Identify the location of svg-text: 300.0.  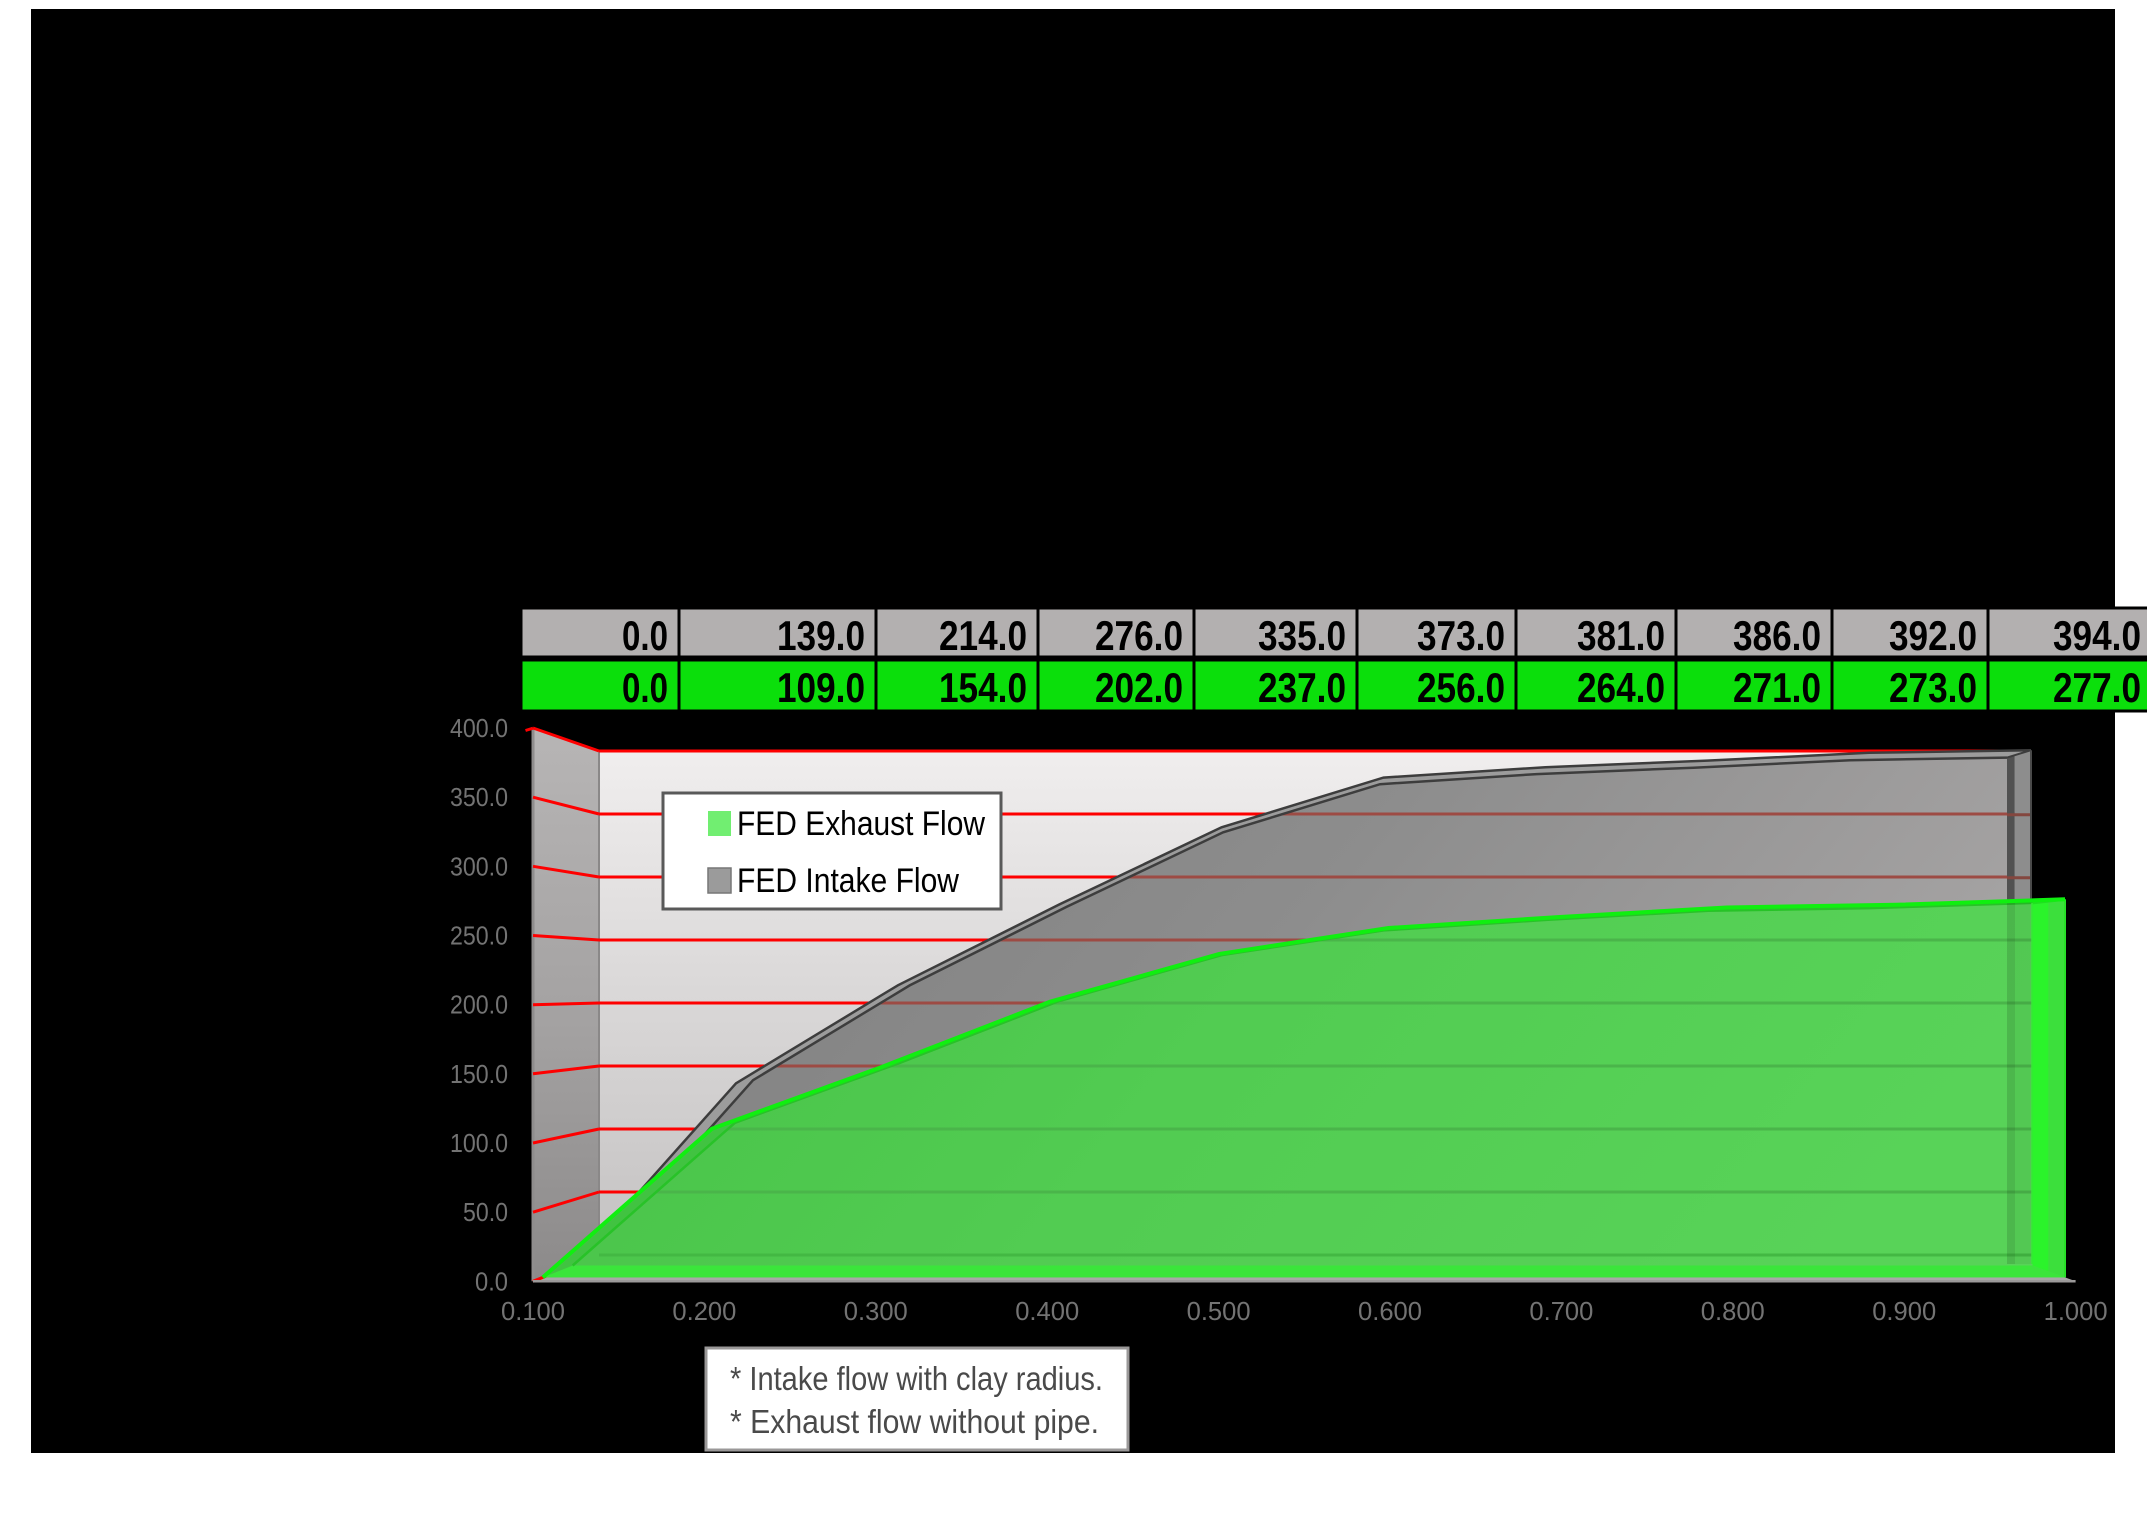
(479, 866).